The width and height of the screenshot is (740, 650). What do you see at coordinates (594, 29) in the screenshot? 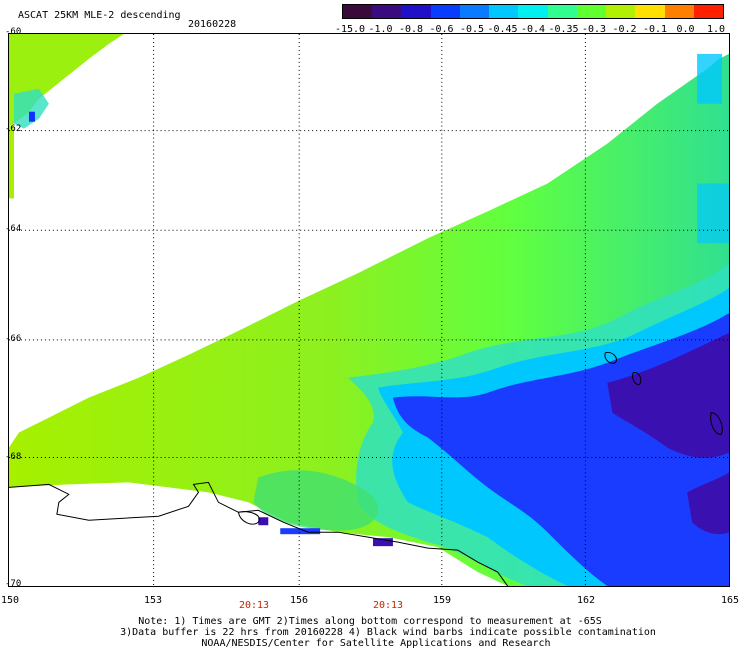
I see `colorbar-label: -0.3` at bounding box center [594, 29].